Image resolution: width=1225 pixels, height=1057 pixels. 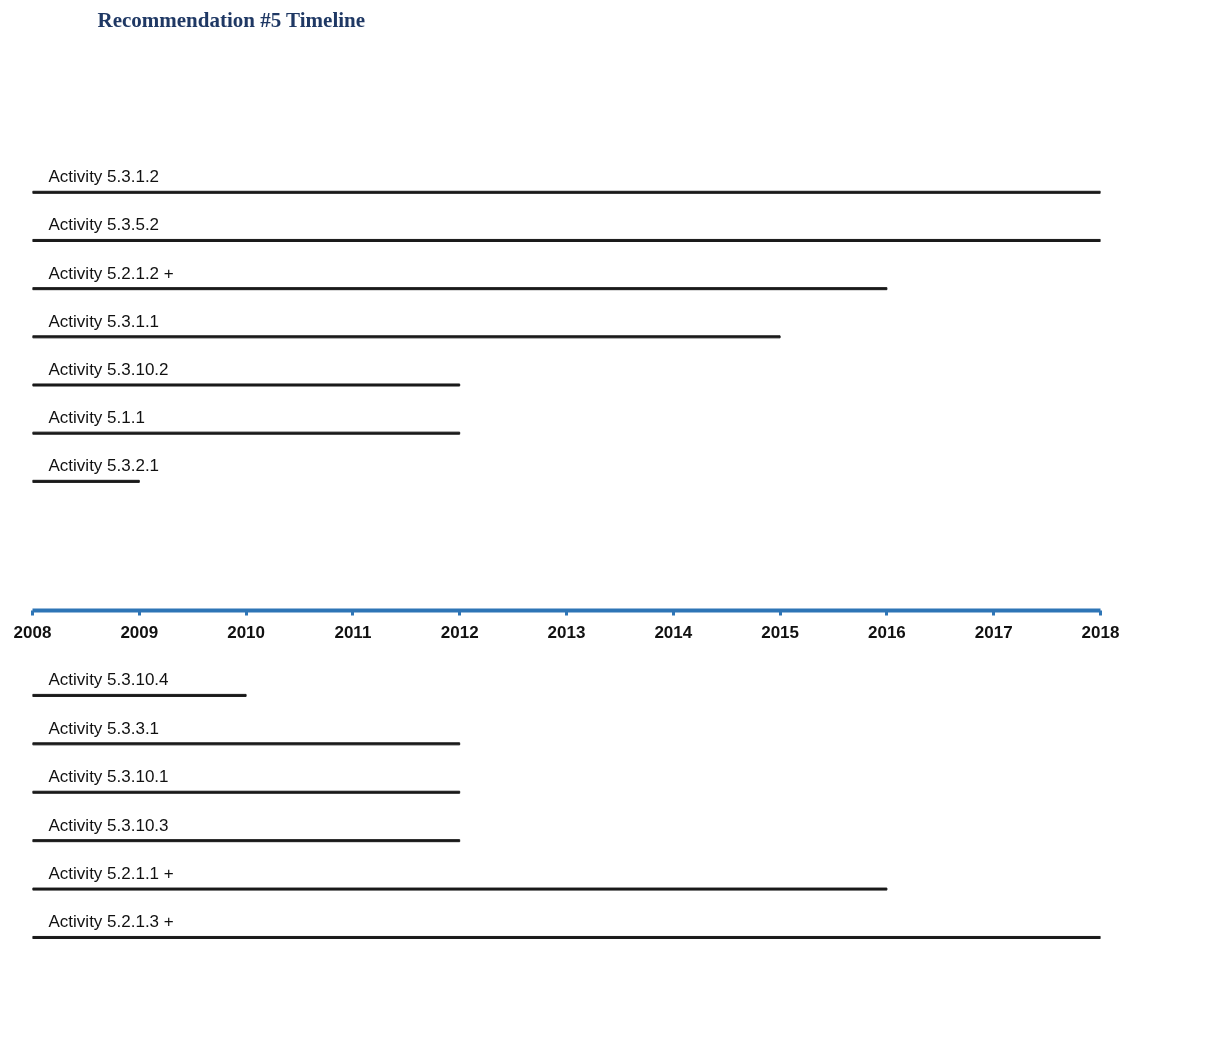 I want to click on y-tick-label: Activity 5.3.10.1, so click(x=108, y=777).